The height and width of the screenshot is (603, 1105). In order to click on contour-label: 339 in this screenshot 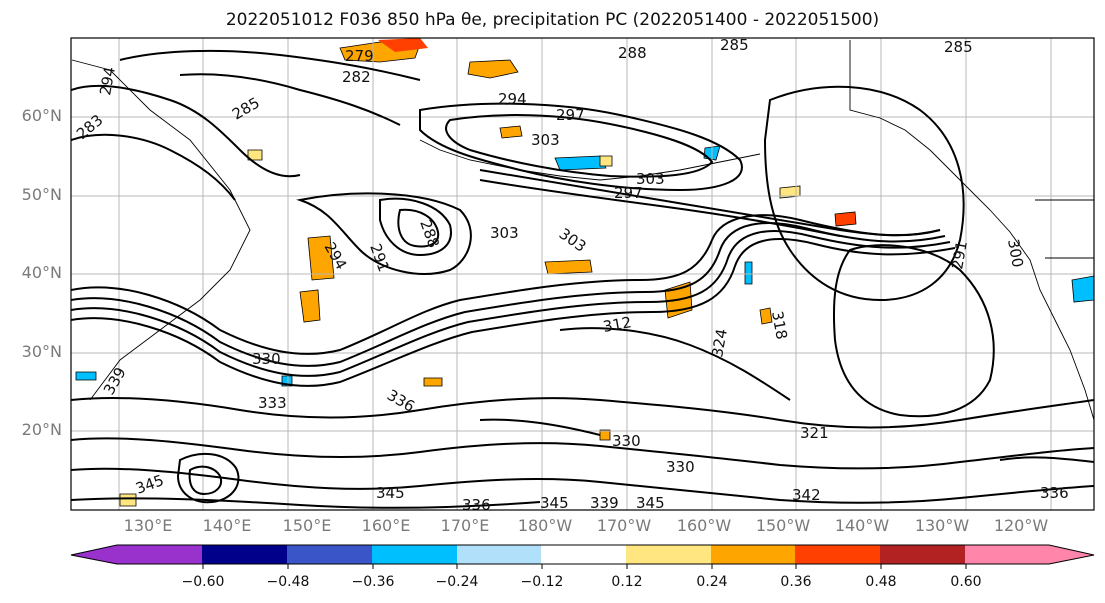, I will do `click(604, 503)`.